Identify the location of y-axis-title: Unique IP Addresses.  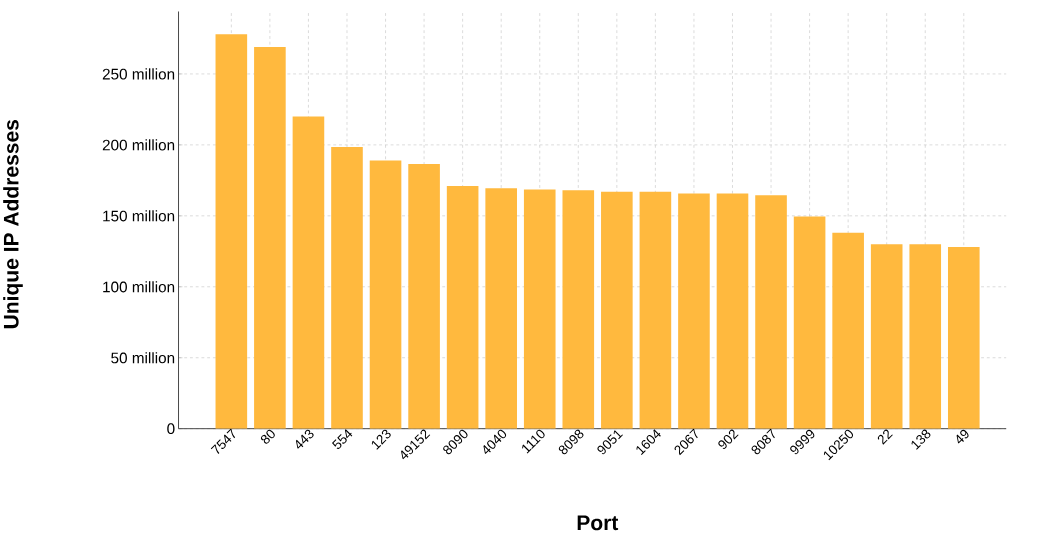
(13, 224).